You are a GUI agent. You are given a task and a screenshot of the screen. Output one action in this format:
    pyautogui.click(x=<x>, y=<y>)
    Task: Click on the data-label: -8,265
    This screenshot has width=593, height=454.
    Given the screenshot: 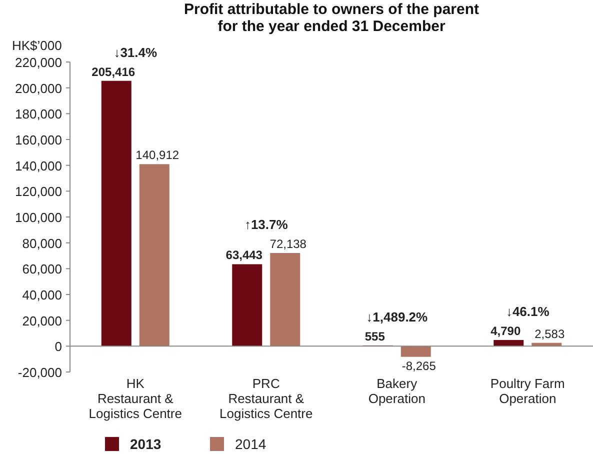 What is the action you would take?
    pyautogui.click(x=419, y=365)
    